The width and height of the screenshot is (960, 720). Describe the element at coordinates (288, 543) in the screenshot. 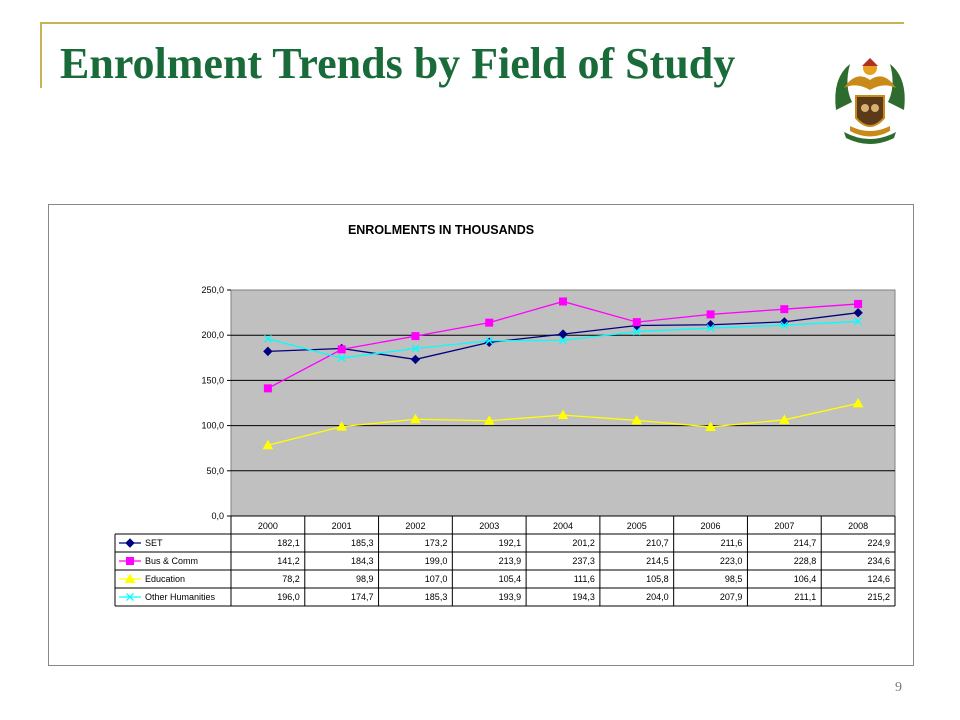

I see `data-label: 182,1` at that location.